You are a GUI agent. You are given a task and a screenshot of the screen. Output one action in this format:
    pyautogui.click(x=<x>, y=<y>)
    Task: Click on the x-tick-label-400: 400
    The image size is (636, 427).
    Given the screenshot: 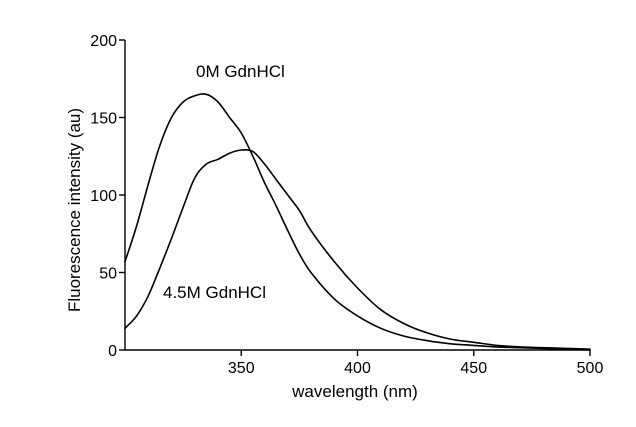 What is the action you would take?
    pyautogui.click(x=357, y=368)
    